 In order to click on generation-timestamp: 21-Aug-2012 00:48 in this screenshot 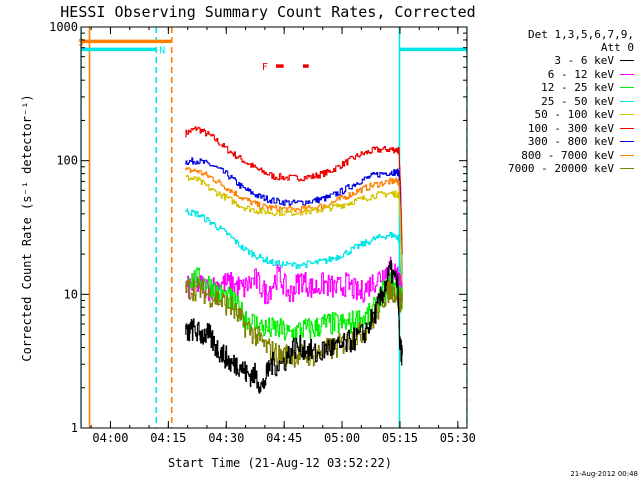, I will do `click(604, 474)`.